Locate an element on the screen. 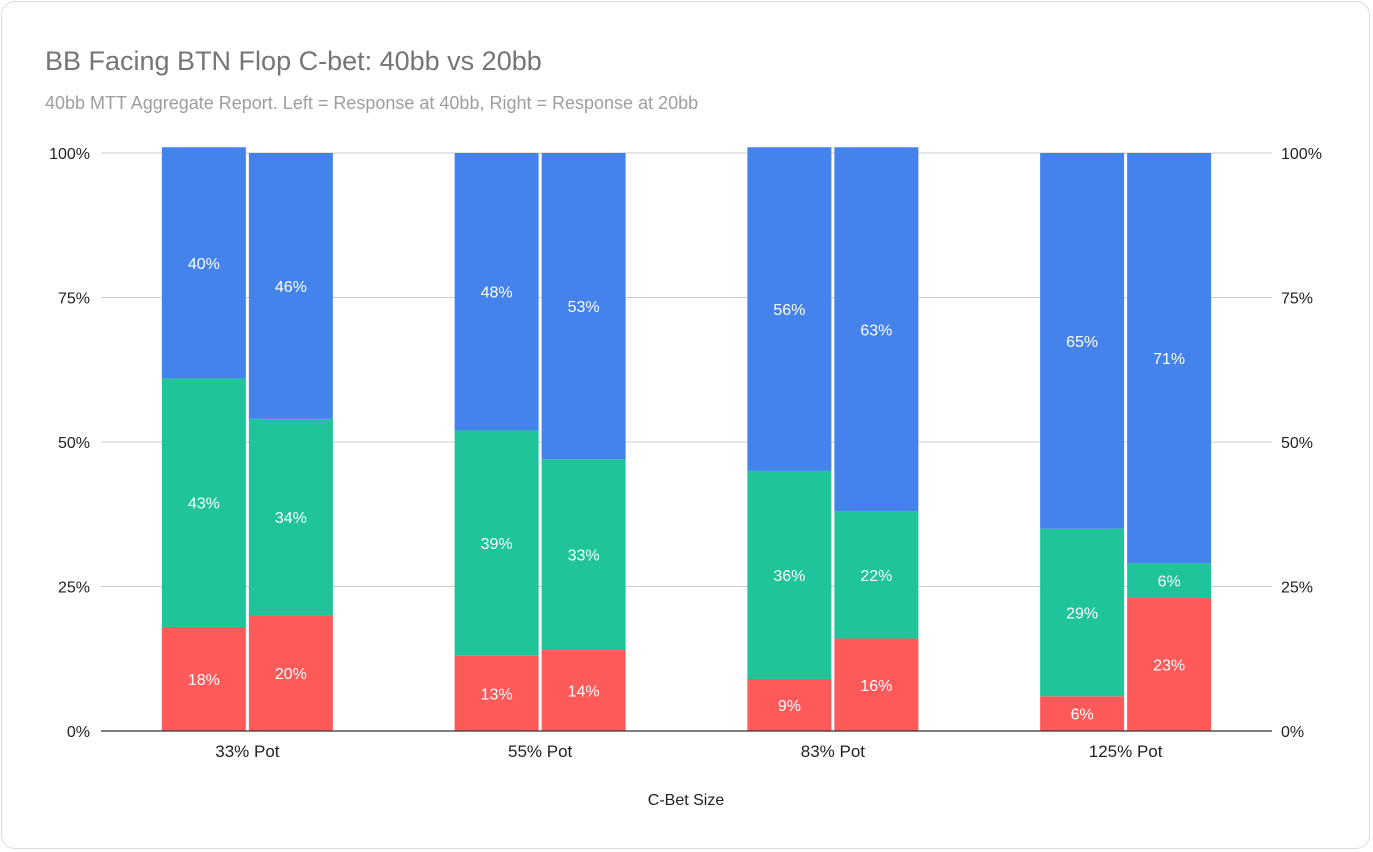  data-label: 16% is located at coordinates (876, 686).